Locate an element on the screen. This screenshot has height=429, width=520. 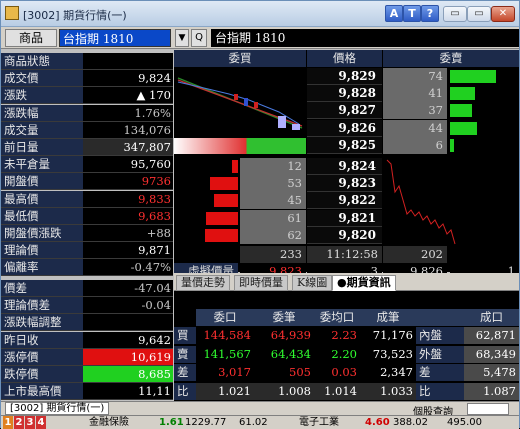
stats-row-label: 差 is located at coordinates (185, 372).